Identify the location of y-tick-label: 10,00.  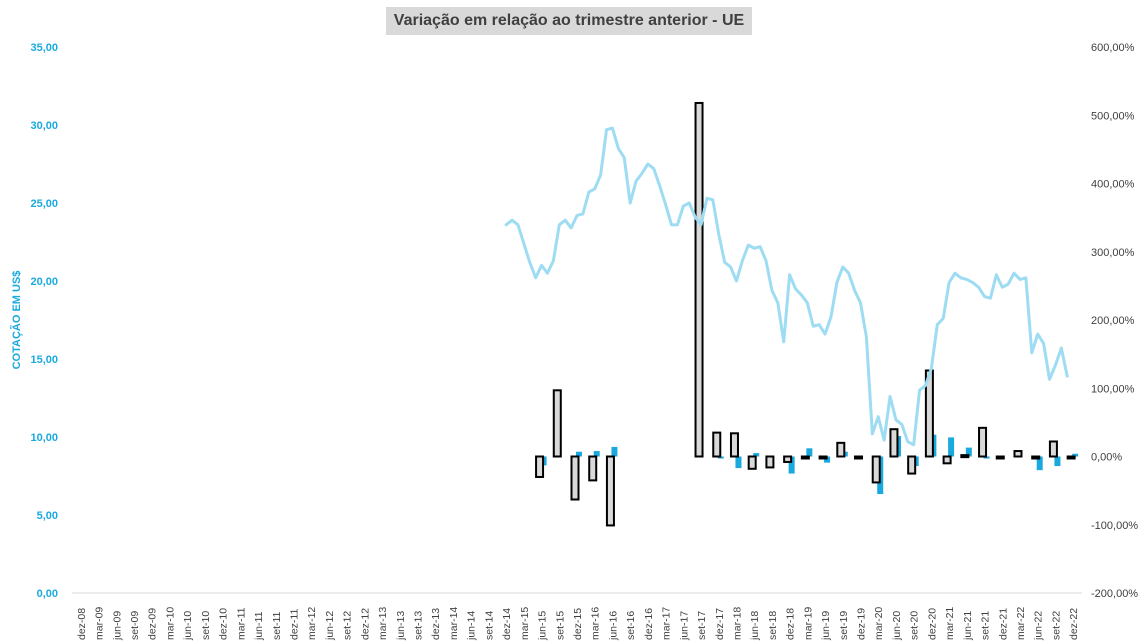
(44, 438).